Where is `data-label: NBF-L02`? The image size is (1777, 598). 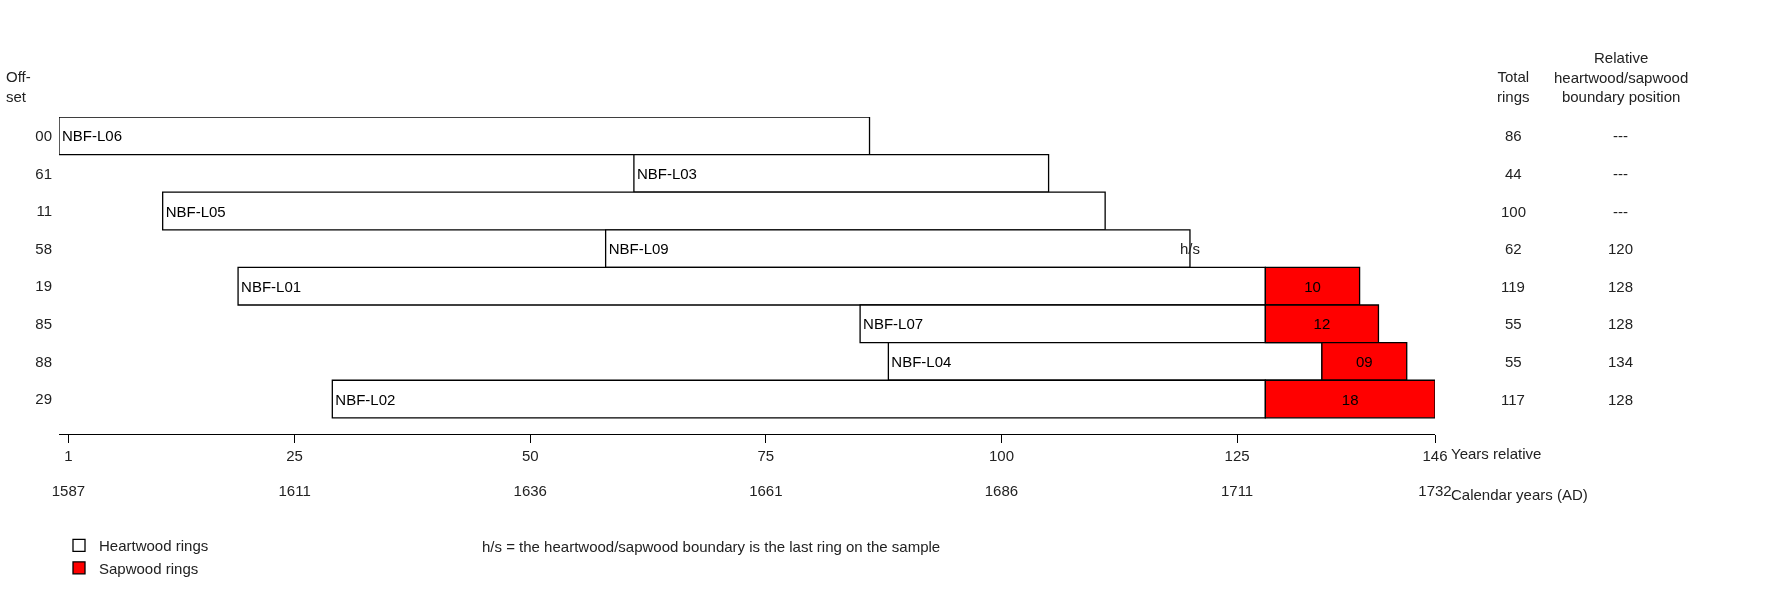 data-label: NBF-L02 is located at coordinates (365, 399).